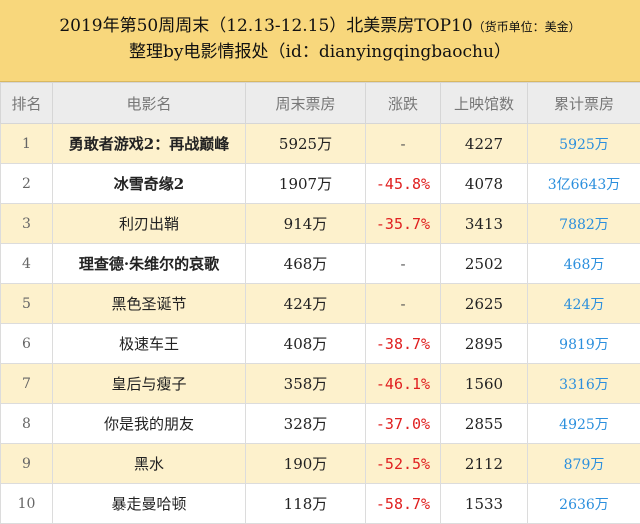 This screenshot has width=640, height=524. I want to click on theaters: 4078, so click(484, 184).